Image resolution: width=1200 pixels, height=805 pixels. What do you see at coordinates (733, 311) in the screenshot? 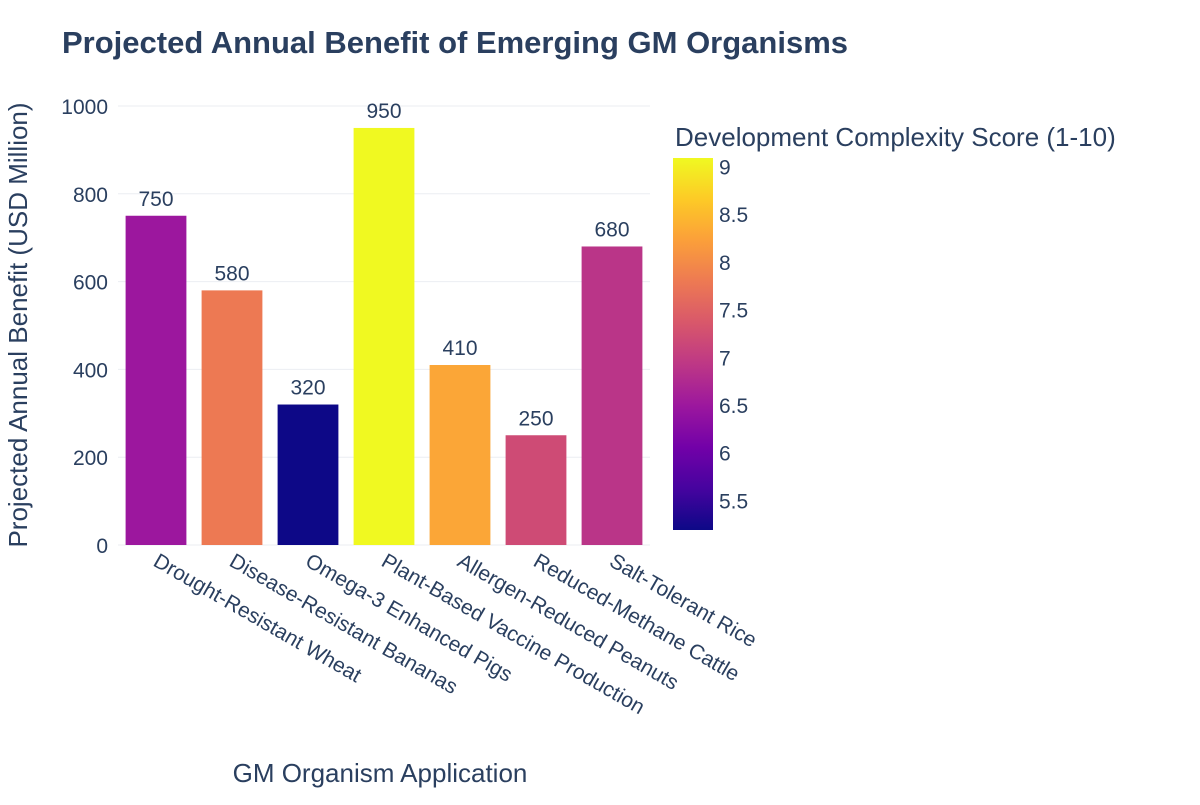
I see `colorbar-tick-label: 7.5` at bounding box center [733, 311].